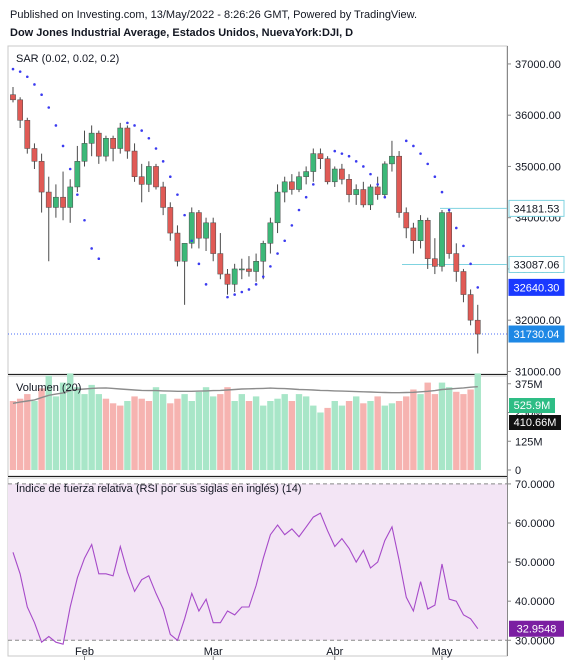 The image size is (571, 664). I want to click on x-axis-label: Feb, so click(84, 652).